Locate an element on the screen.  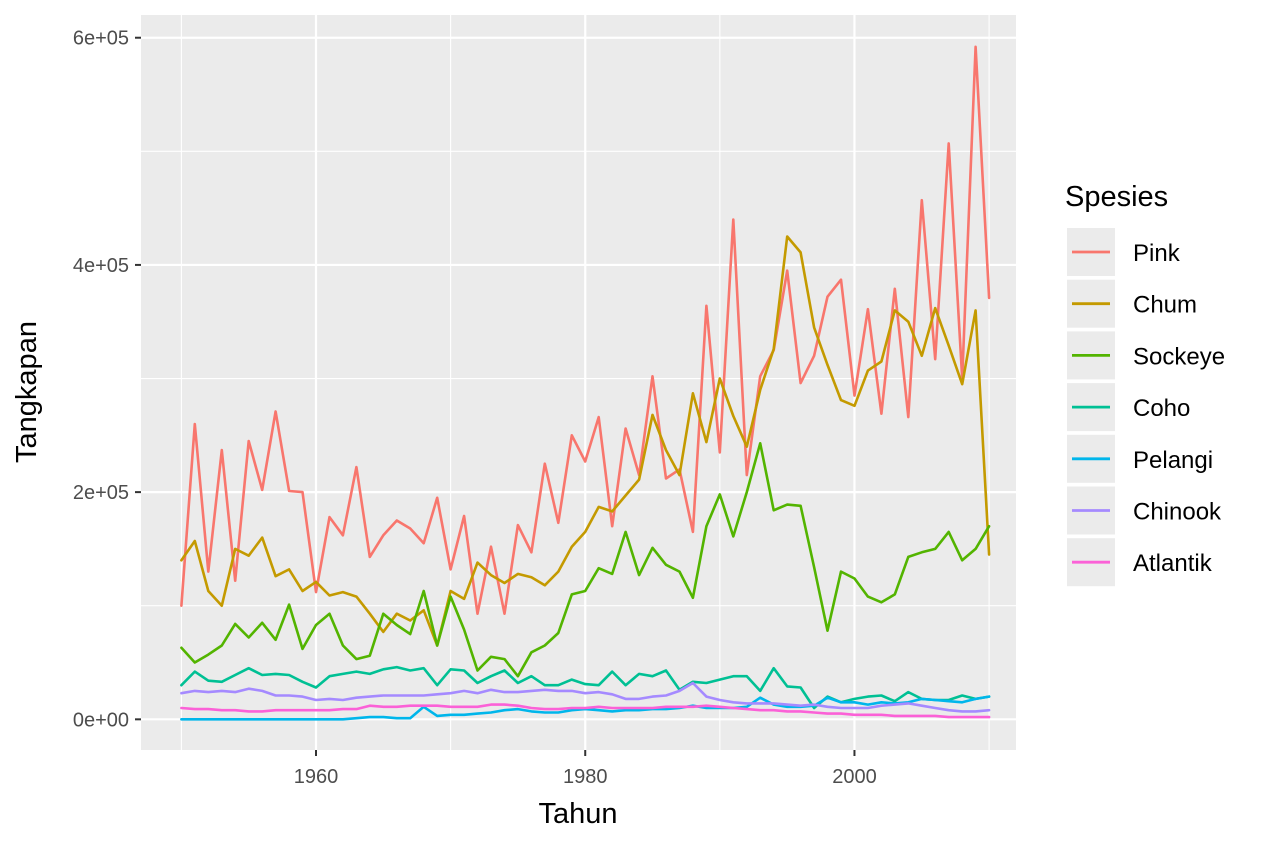
legend-label-pink: Pink is located at coordinates (1157, 253).